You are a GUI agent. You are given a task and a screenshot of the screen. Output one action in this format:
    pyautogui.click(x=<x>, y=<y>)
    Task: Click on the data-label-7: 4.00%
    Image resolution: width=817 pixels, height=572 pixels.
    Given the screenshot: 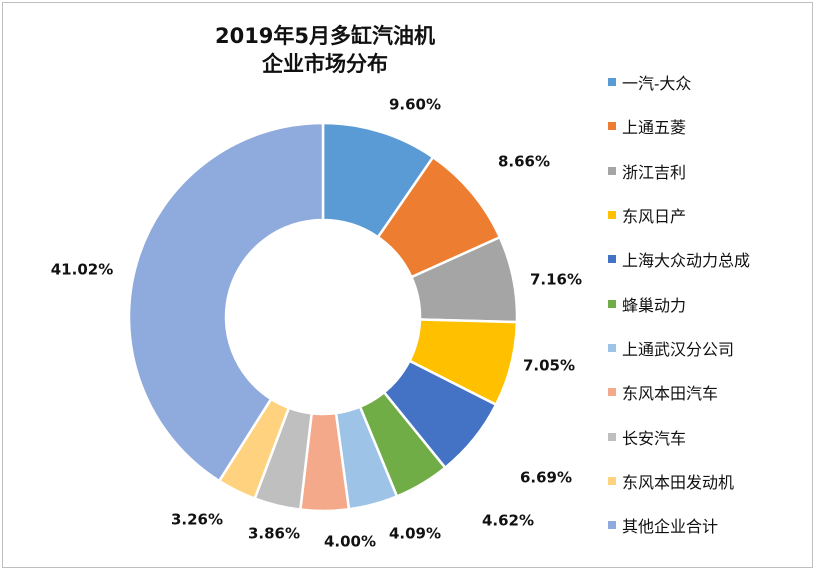 What is the action you would take?
    pyautogui.click(x=350, y=542)
    